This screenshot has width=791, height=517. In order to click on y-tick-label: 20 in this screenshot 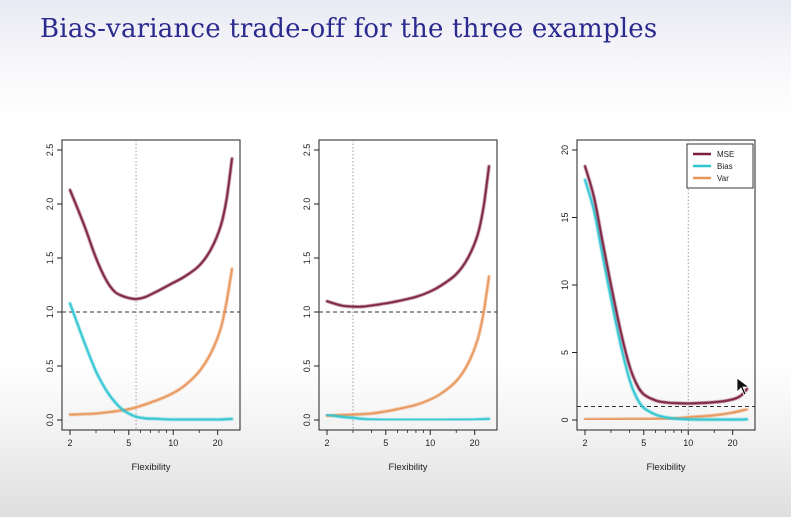, I will do `click(565, 150)`.